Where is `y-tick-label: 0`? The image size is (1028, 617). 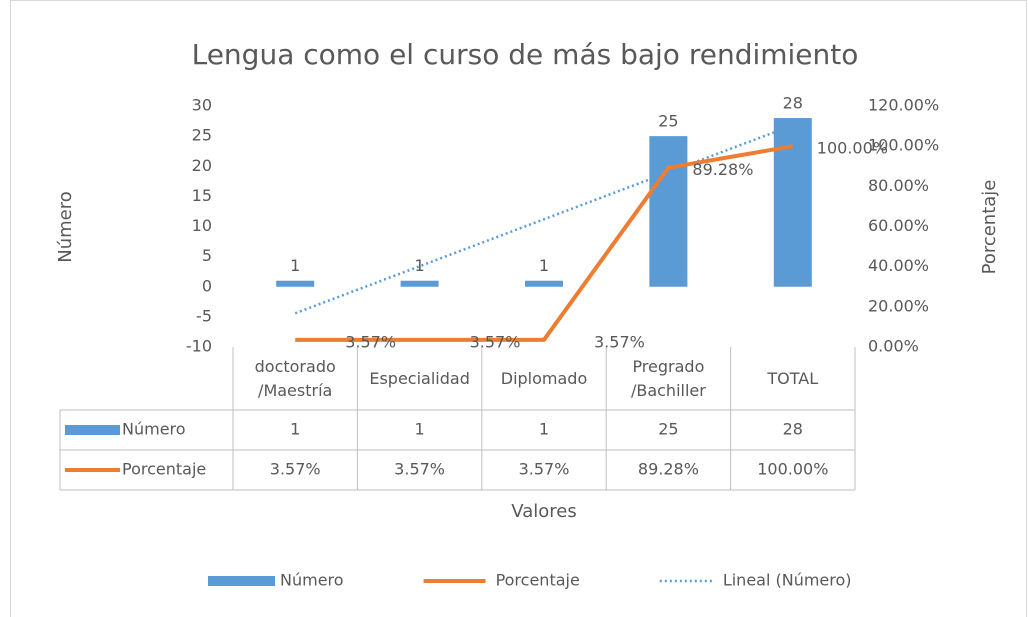 y-tick-label: 0 is located at coordinates (207, 285).